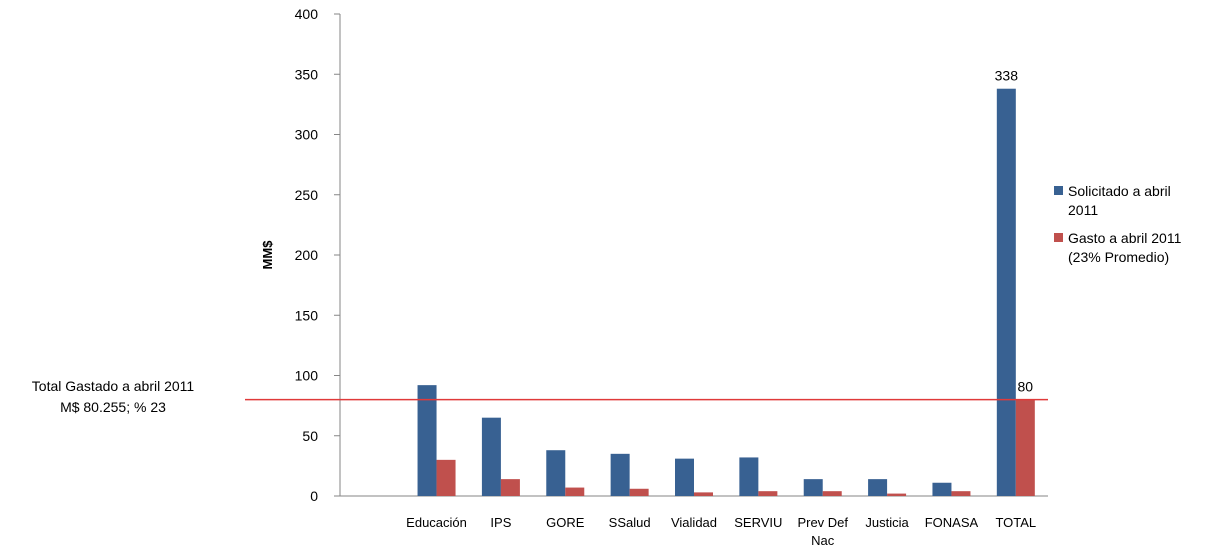 The height and width of the screenshot is (554, 1207). What do you see at coordinates (630, 522) in the screenshot?
I see `x-tick-label: SSalud` at bounding box center [630, 522].